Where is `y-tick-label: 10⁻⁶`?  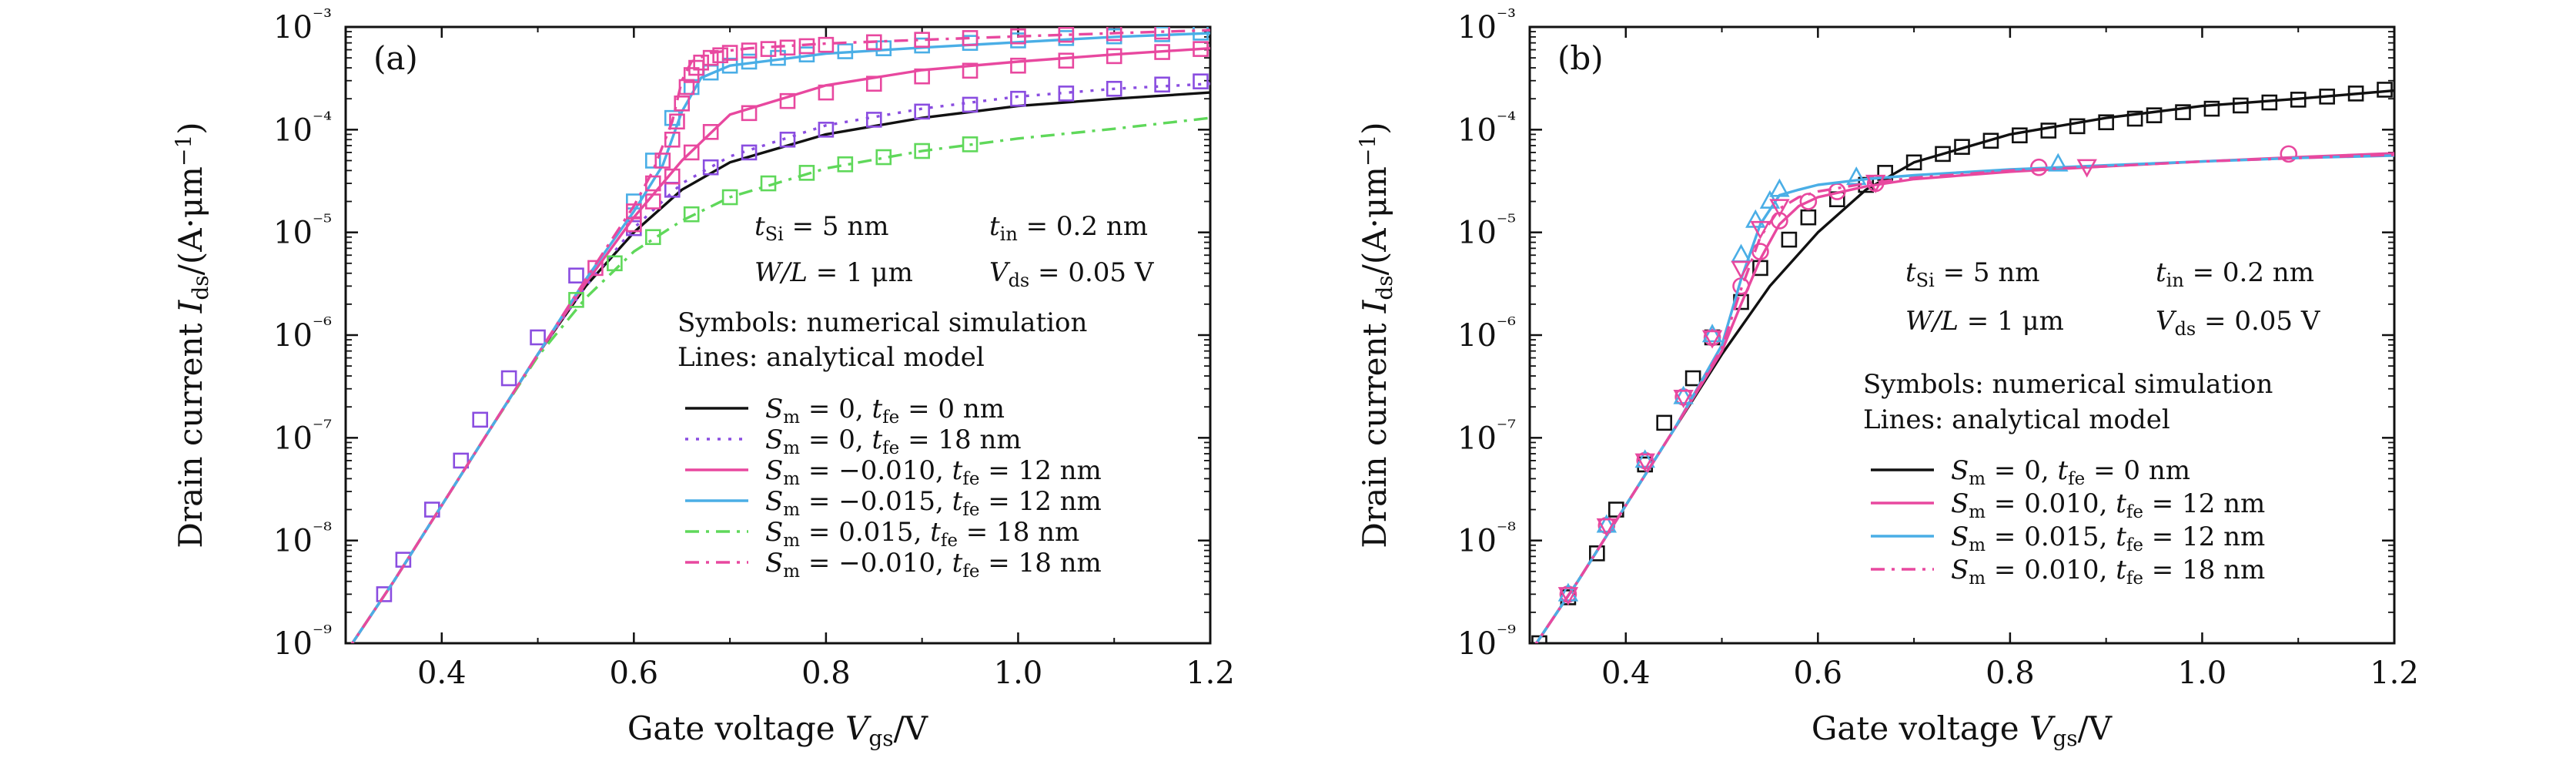 y-tick-label: 10⁻⁶ is located at coordinates (1487, 334).